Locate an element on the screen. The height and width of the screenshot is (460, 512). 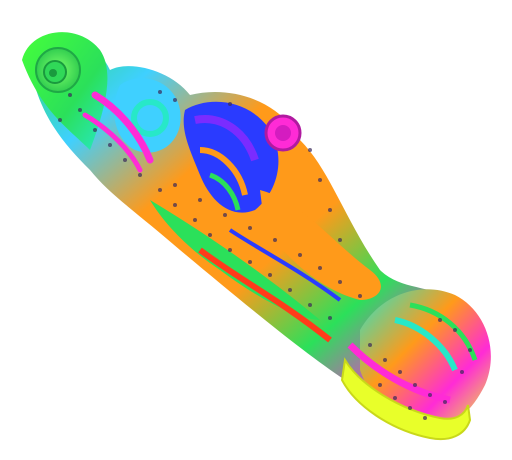
rosette-center is located at coordinates (283, 133).